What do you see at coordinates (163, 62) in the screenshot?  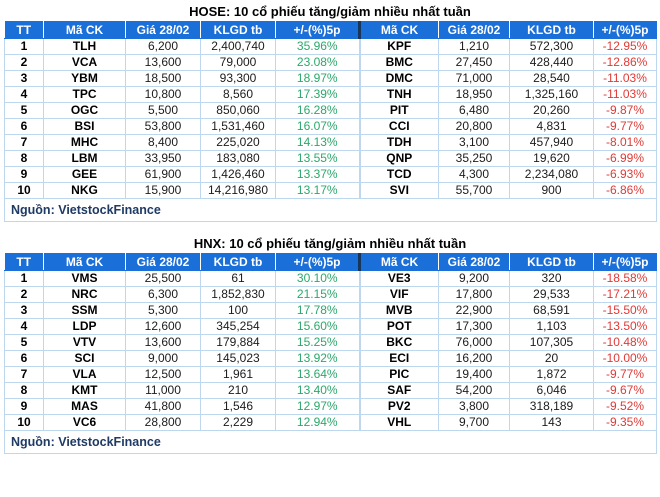 I see `gainer-price-cell: 13,600` at bounding box center [163, 62].